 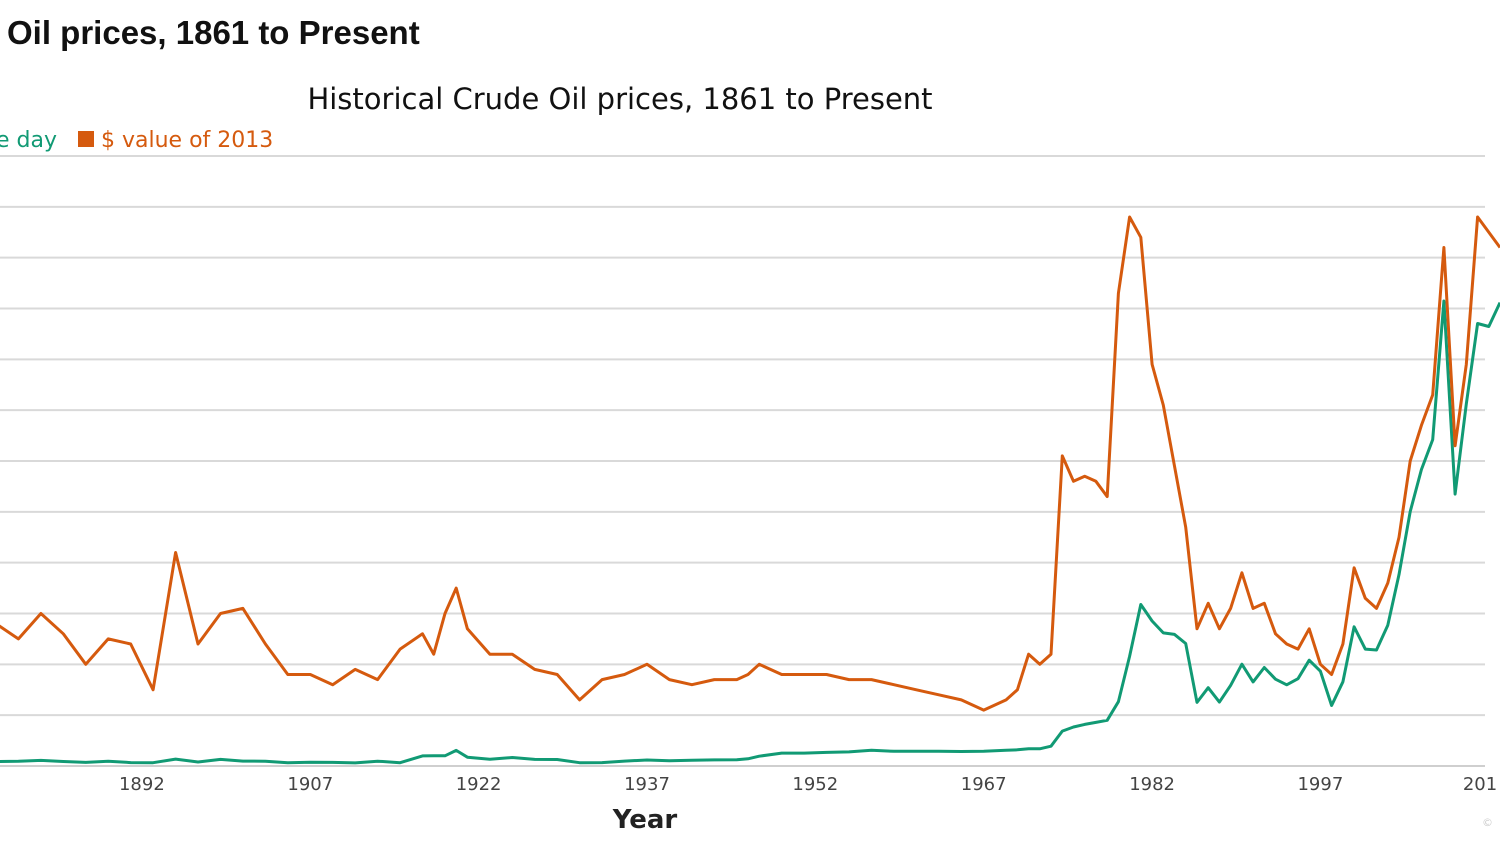 What do you see at coordinates (984, 784) in the screenshot?
I see `x-tick-label: 1967` at bounding box center [984, 784].